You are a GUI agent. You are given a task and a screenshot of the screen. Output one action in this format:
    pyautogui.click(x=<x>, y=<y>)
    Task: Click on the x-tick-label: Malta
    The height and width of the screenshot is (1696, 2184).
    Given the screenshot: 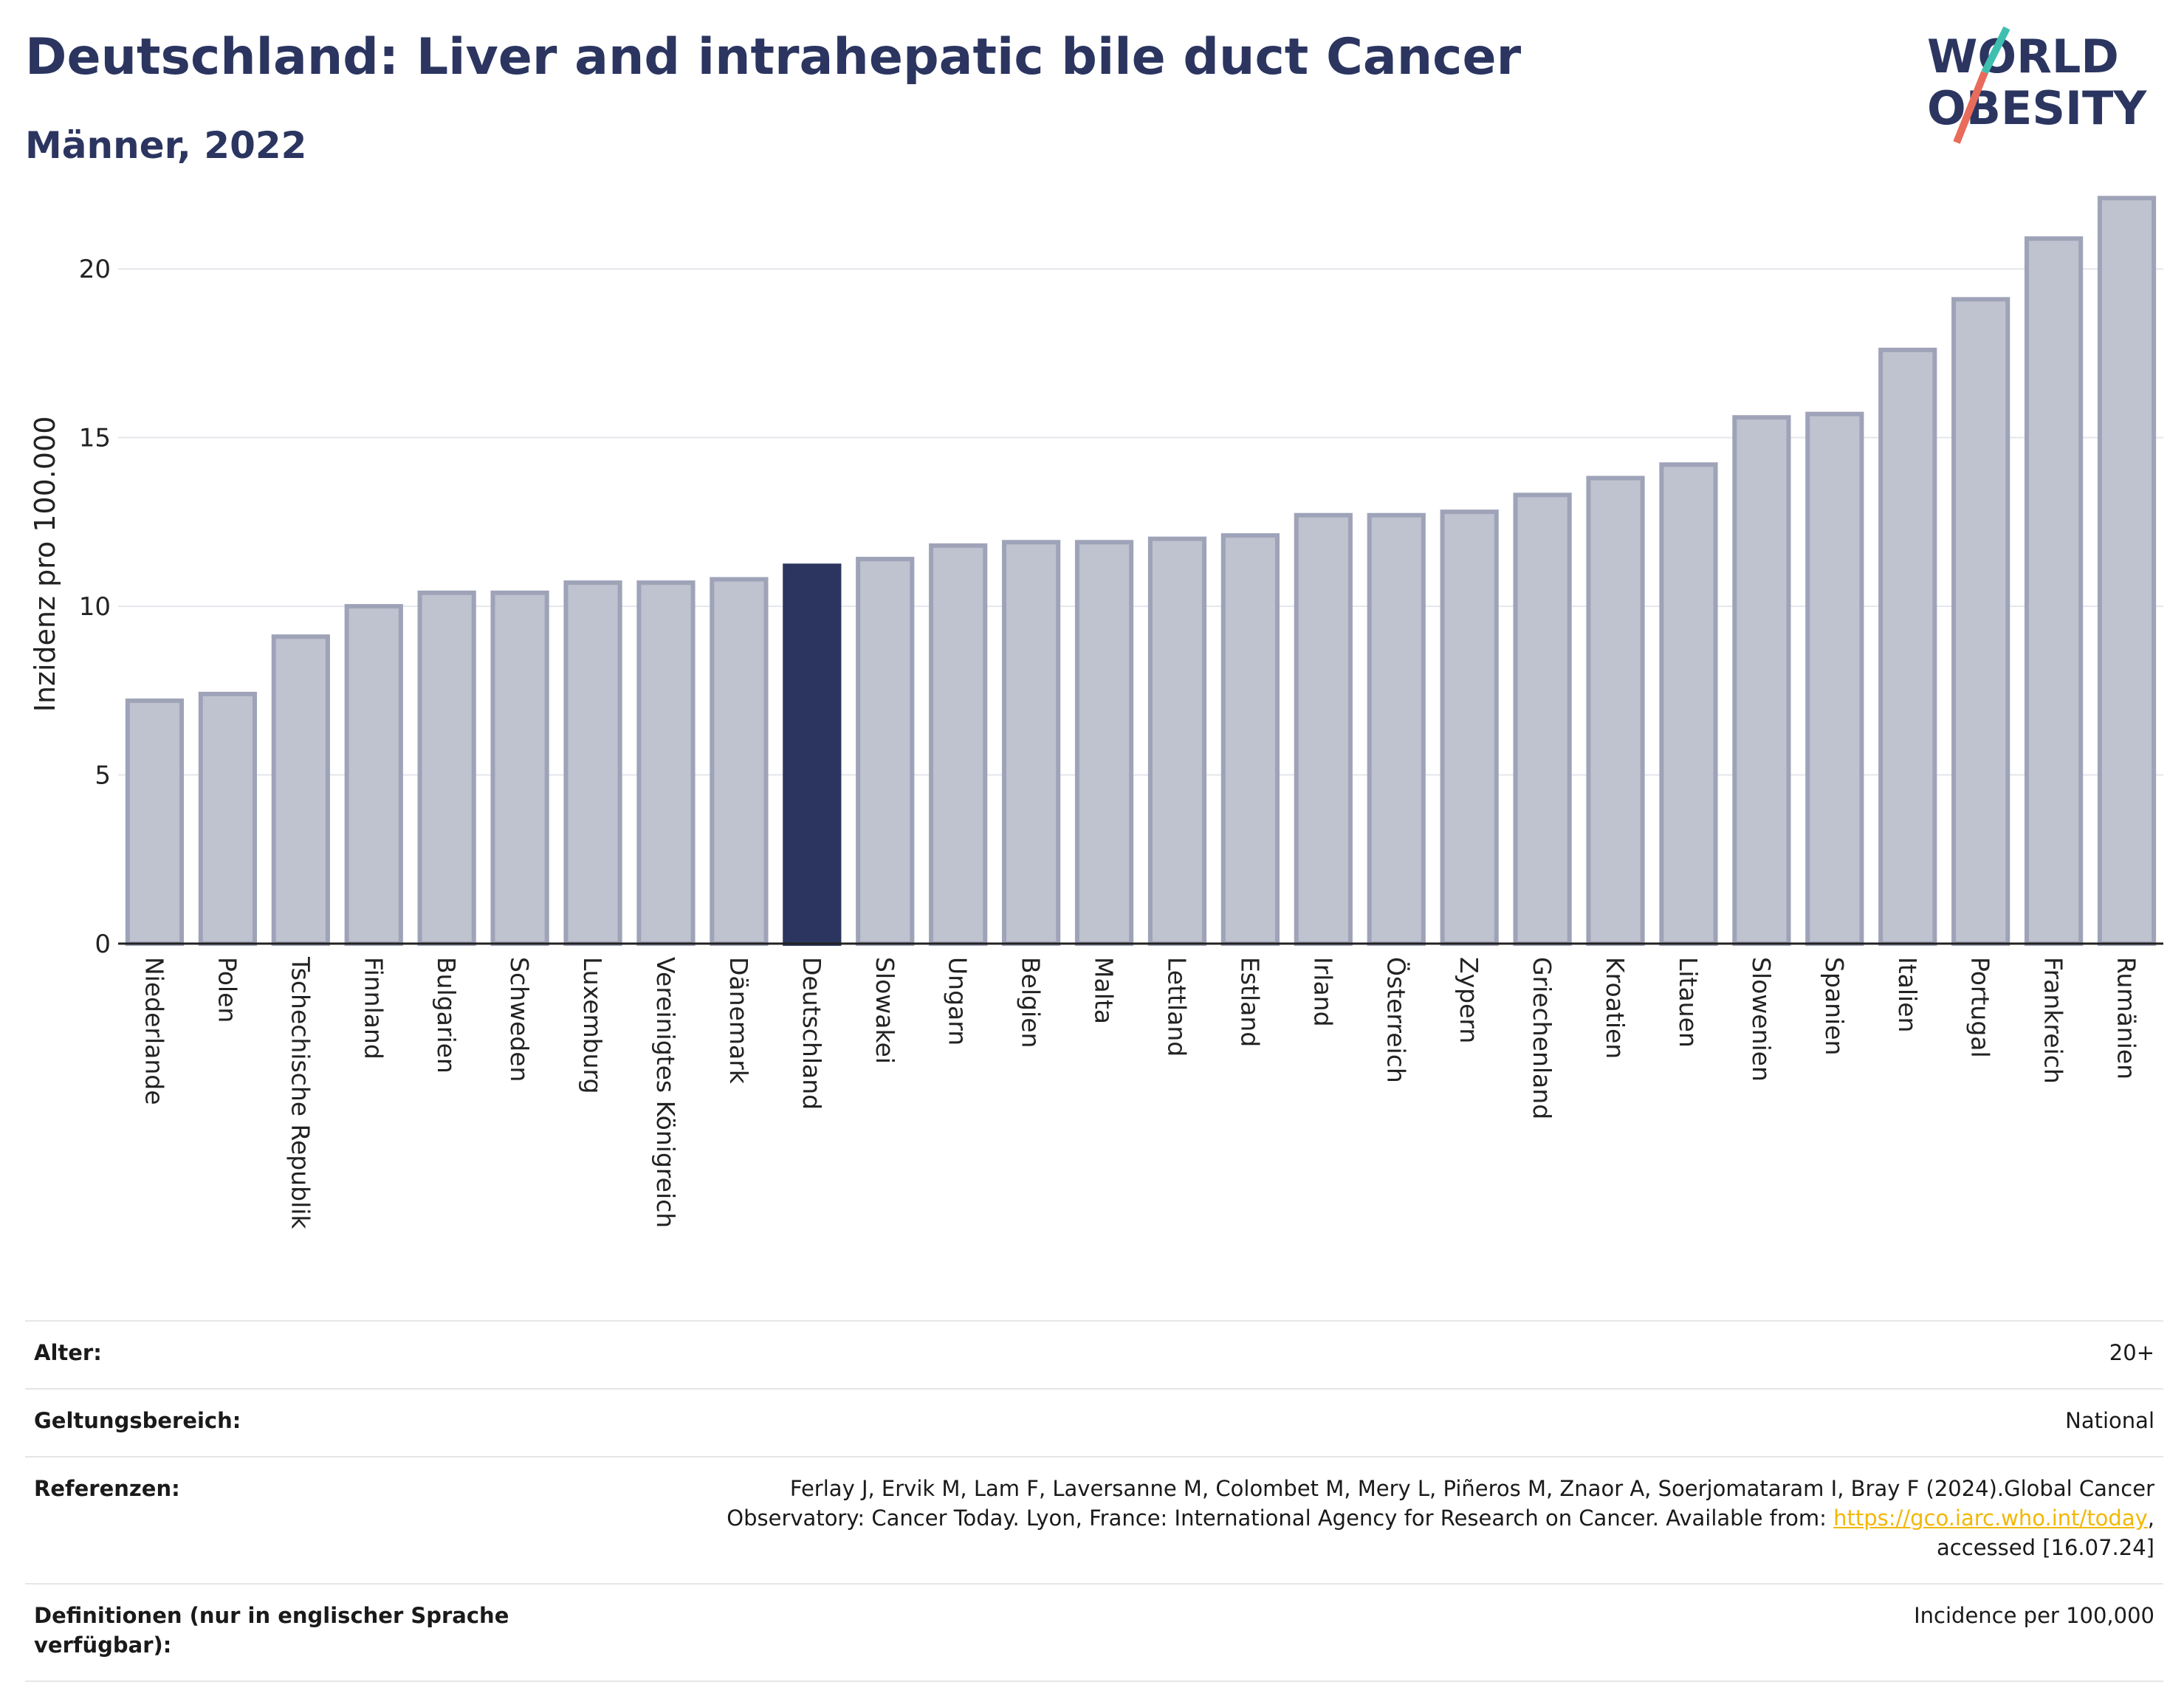 What is the action you would take?
    pyautogui.click(x=1105, y=991)
    